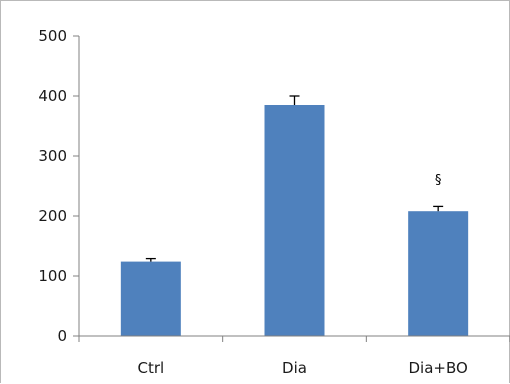 Image resolution: width=510 pixels, height=384 pixels. I want to click on bar-dia, so click(294, 220).